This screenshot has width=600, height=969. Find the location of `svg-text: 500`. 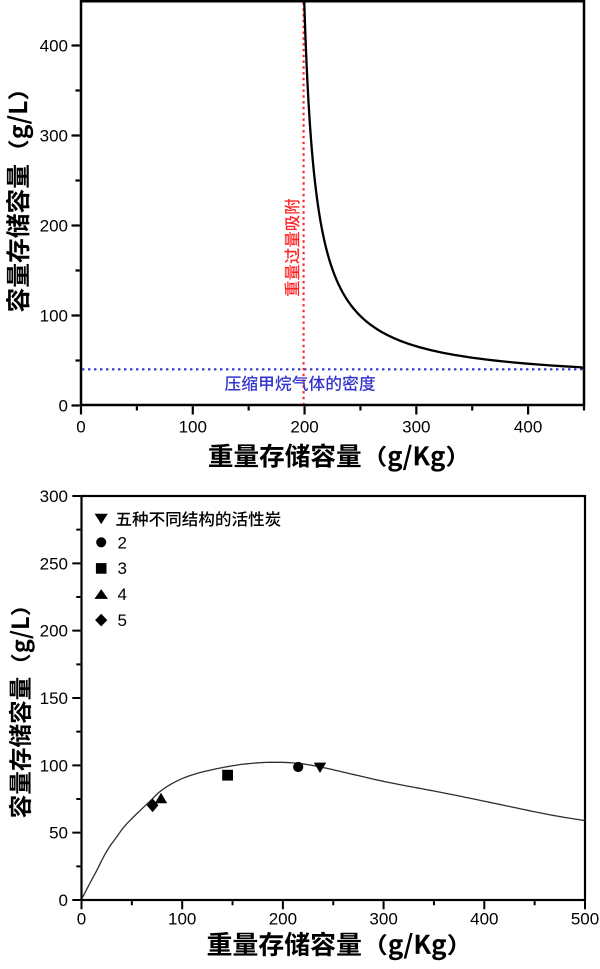

svg-text: 500 is located at coordinates (585, 918).